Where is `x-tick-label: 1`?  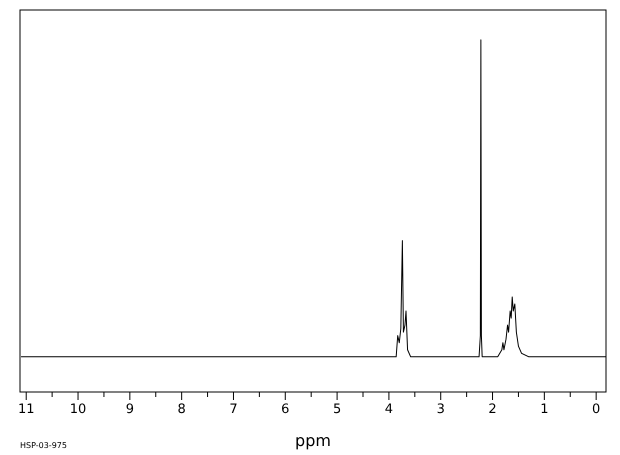
x-tick-label: 1 is located at coordinates (544, 410).